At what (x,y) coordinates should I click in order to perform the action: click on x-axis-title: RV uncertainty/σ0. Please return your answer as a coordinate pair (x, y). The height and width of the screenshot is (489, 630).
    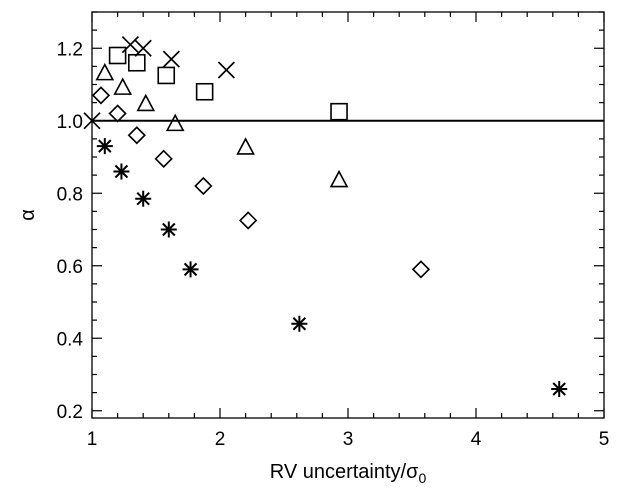
    Looking at the image, I should click on (348, 473).